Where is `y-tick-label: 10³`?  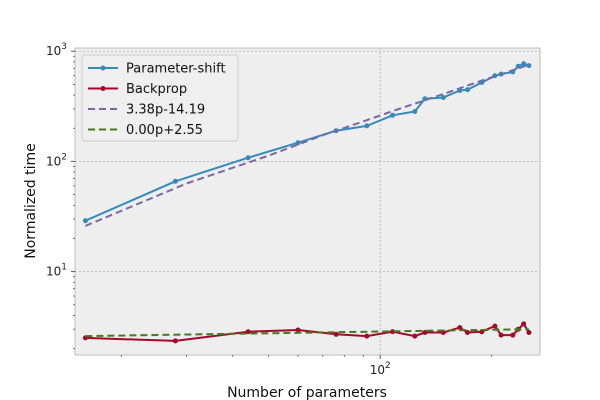 y-tick-label: 10³ is located at coordinates (56, 50).